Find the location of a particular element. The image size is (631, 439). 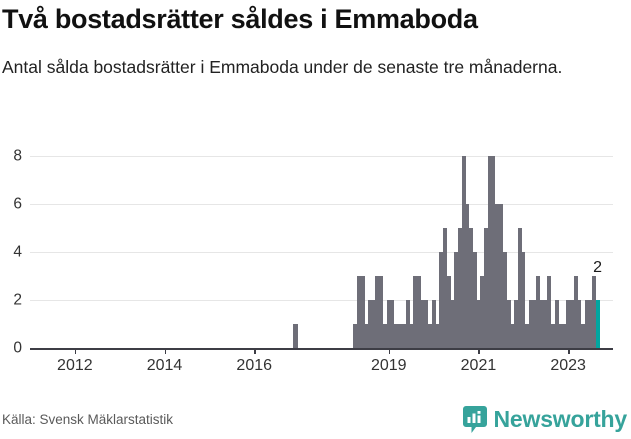

x-axis-ticks: 2012 2014 2016 2019 2021 2023 is located at coordinates (321, 365).